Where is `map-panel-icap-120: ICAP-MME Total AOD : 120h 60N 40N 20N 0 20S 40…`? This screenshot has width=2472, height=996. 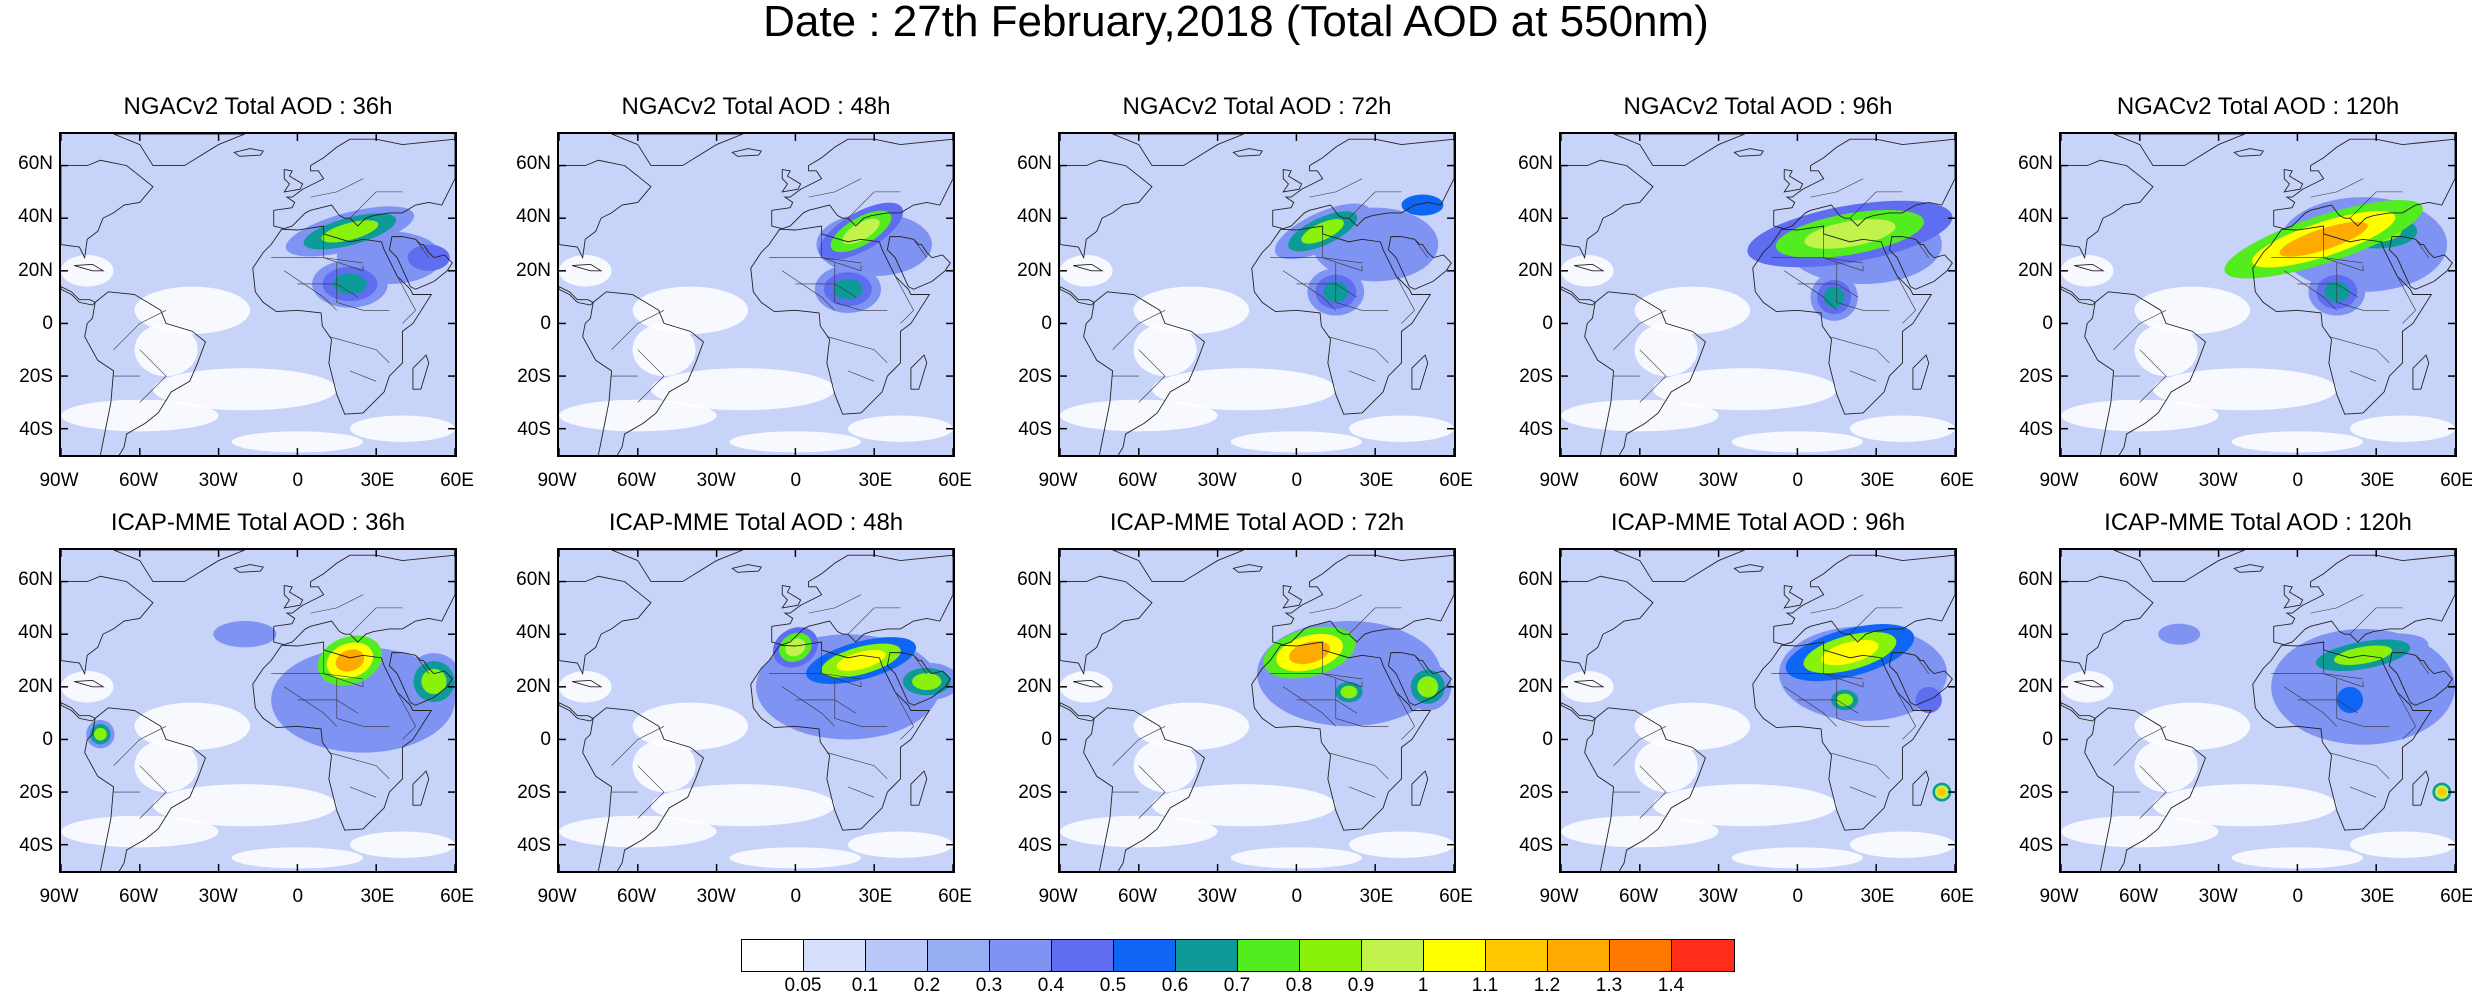 map-panel-icap-120: ICAP-MME Total AOD : 120h 60N 40N 20N 0 20S 40… is located at coordinates (2245, 708).